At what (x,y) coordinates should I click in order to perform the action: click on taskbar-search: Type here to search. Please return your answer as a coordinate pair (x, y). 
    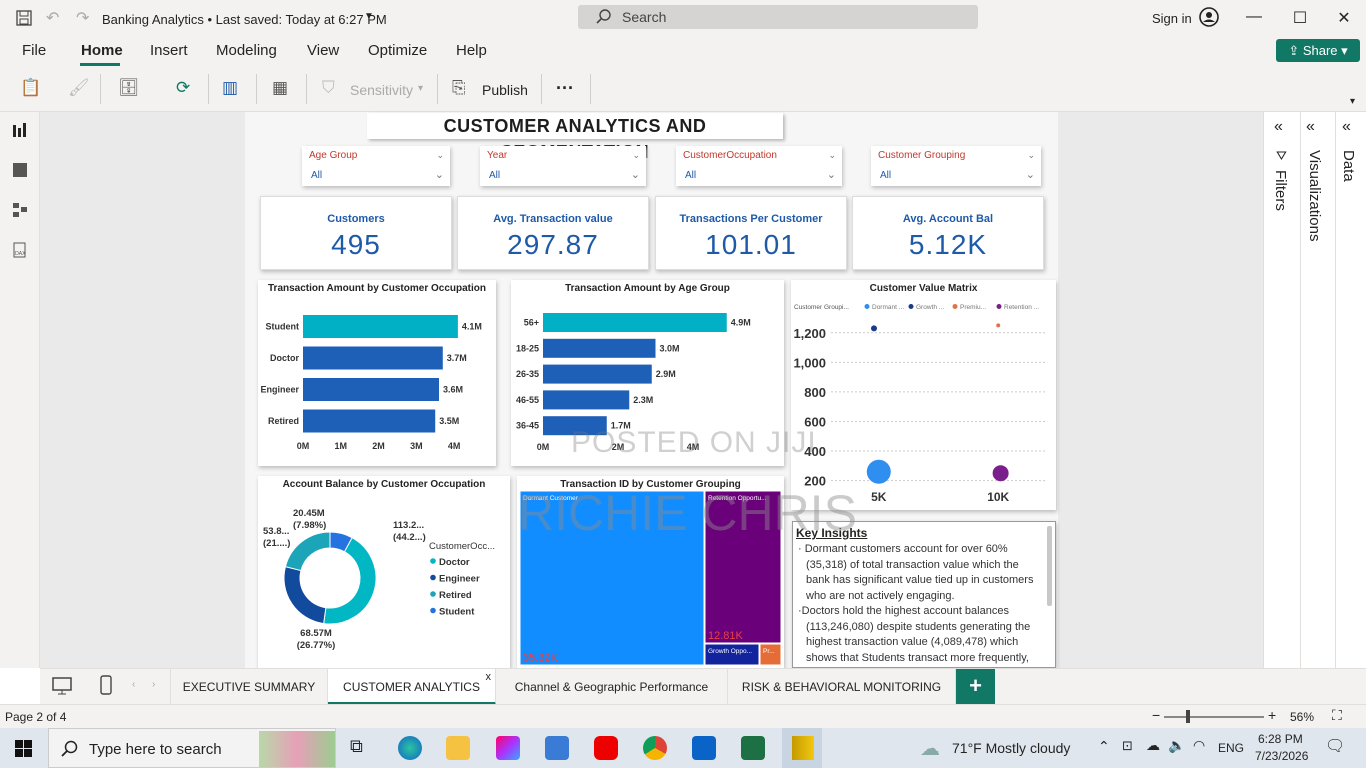
    Looking at the image, I should click on (192, 748).